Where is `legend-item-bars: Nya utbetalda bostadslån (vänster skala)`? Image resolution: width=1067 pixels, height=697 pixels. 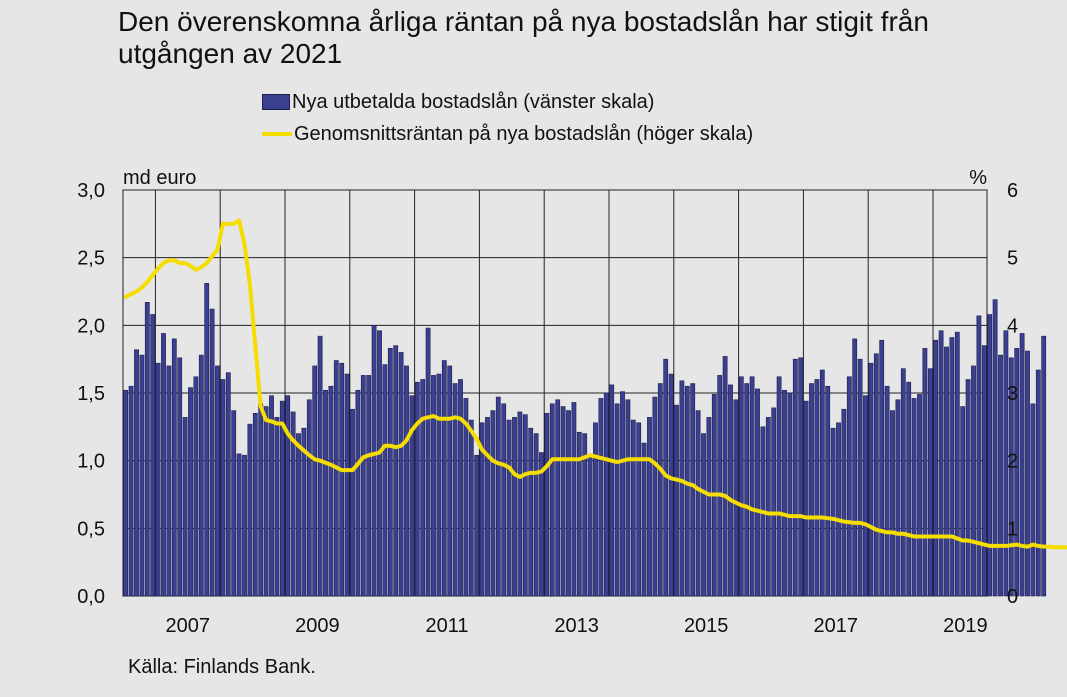 legend-item-bars: Nya utbetalda bostadslån (vänster skala) is located at coordinates (507, 102).